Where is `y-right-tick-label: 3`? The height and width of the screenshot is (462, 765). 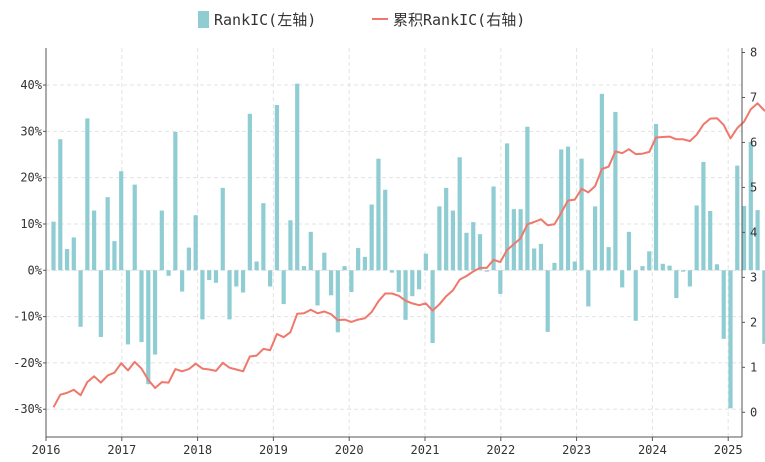
y-right-tick-label: 3 is located at coordinates (753, 277).